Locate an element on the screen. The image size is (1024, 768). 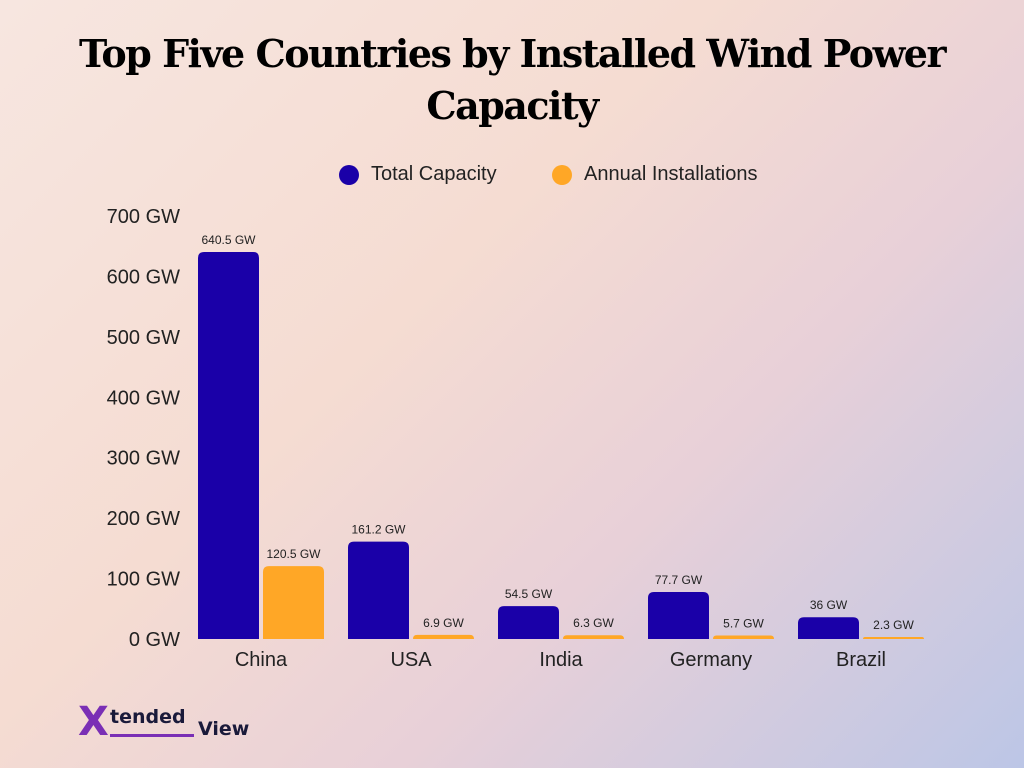
bar-value-label: 120.5 GW is located at coordinates (293, 554).